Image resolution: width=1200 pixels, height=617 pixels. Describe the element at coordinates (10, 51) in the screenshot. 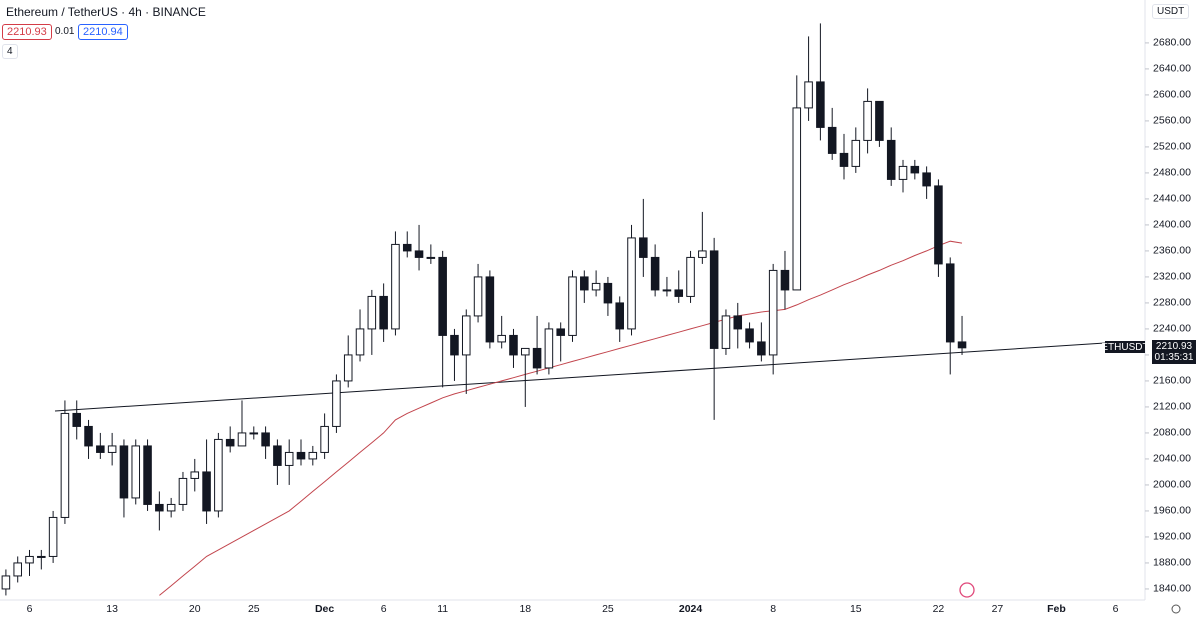

I see `indicator-count: 4` at that location.